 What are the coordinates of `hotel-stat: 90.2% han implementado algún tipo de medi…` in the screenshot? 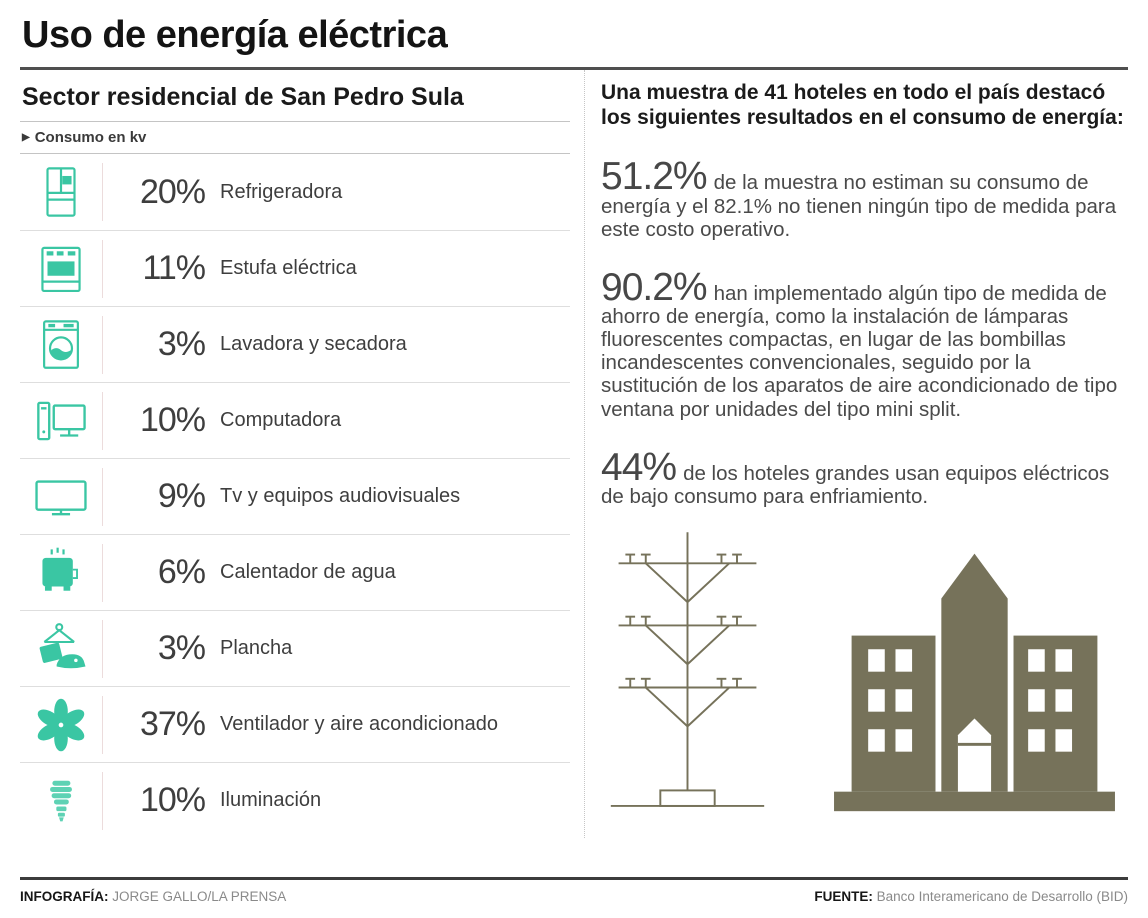 It's located at (863, 344).